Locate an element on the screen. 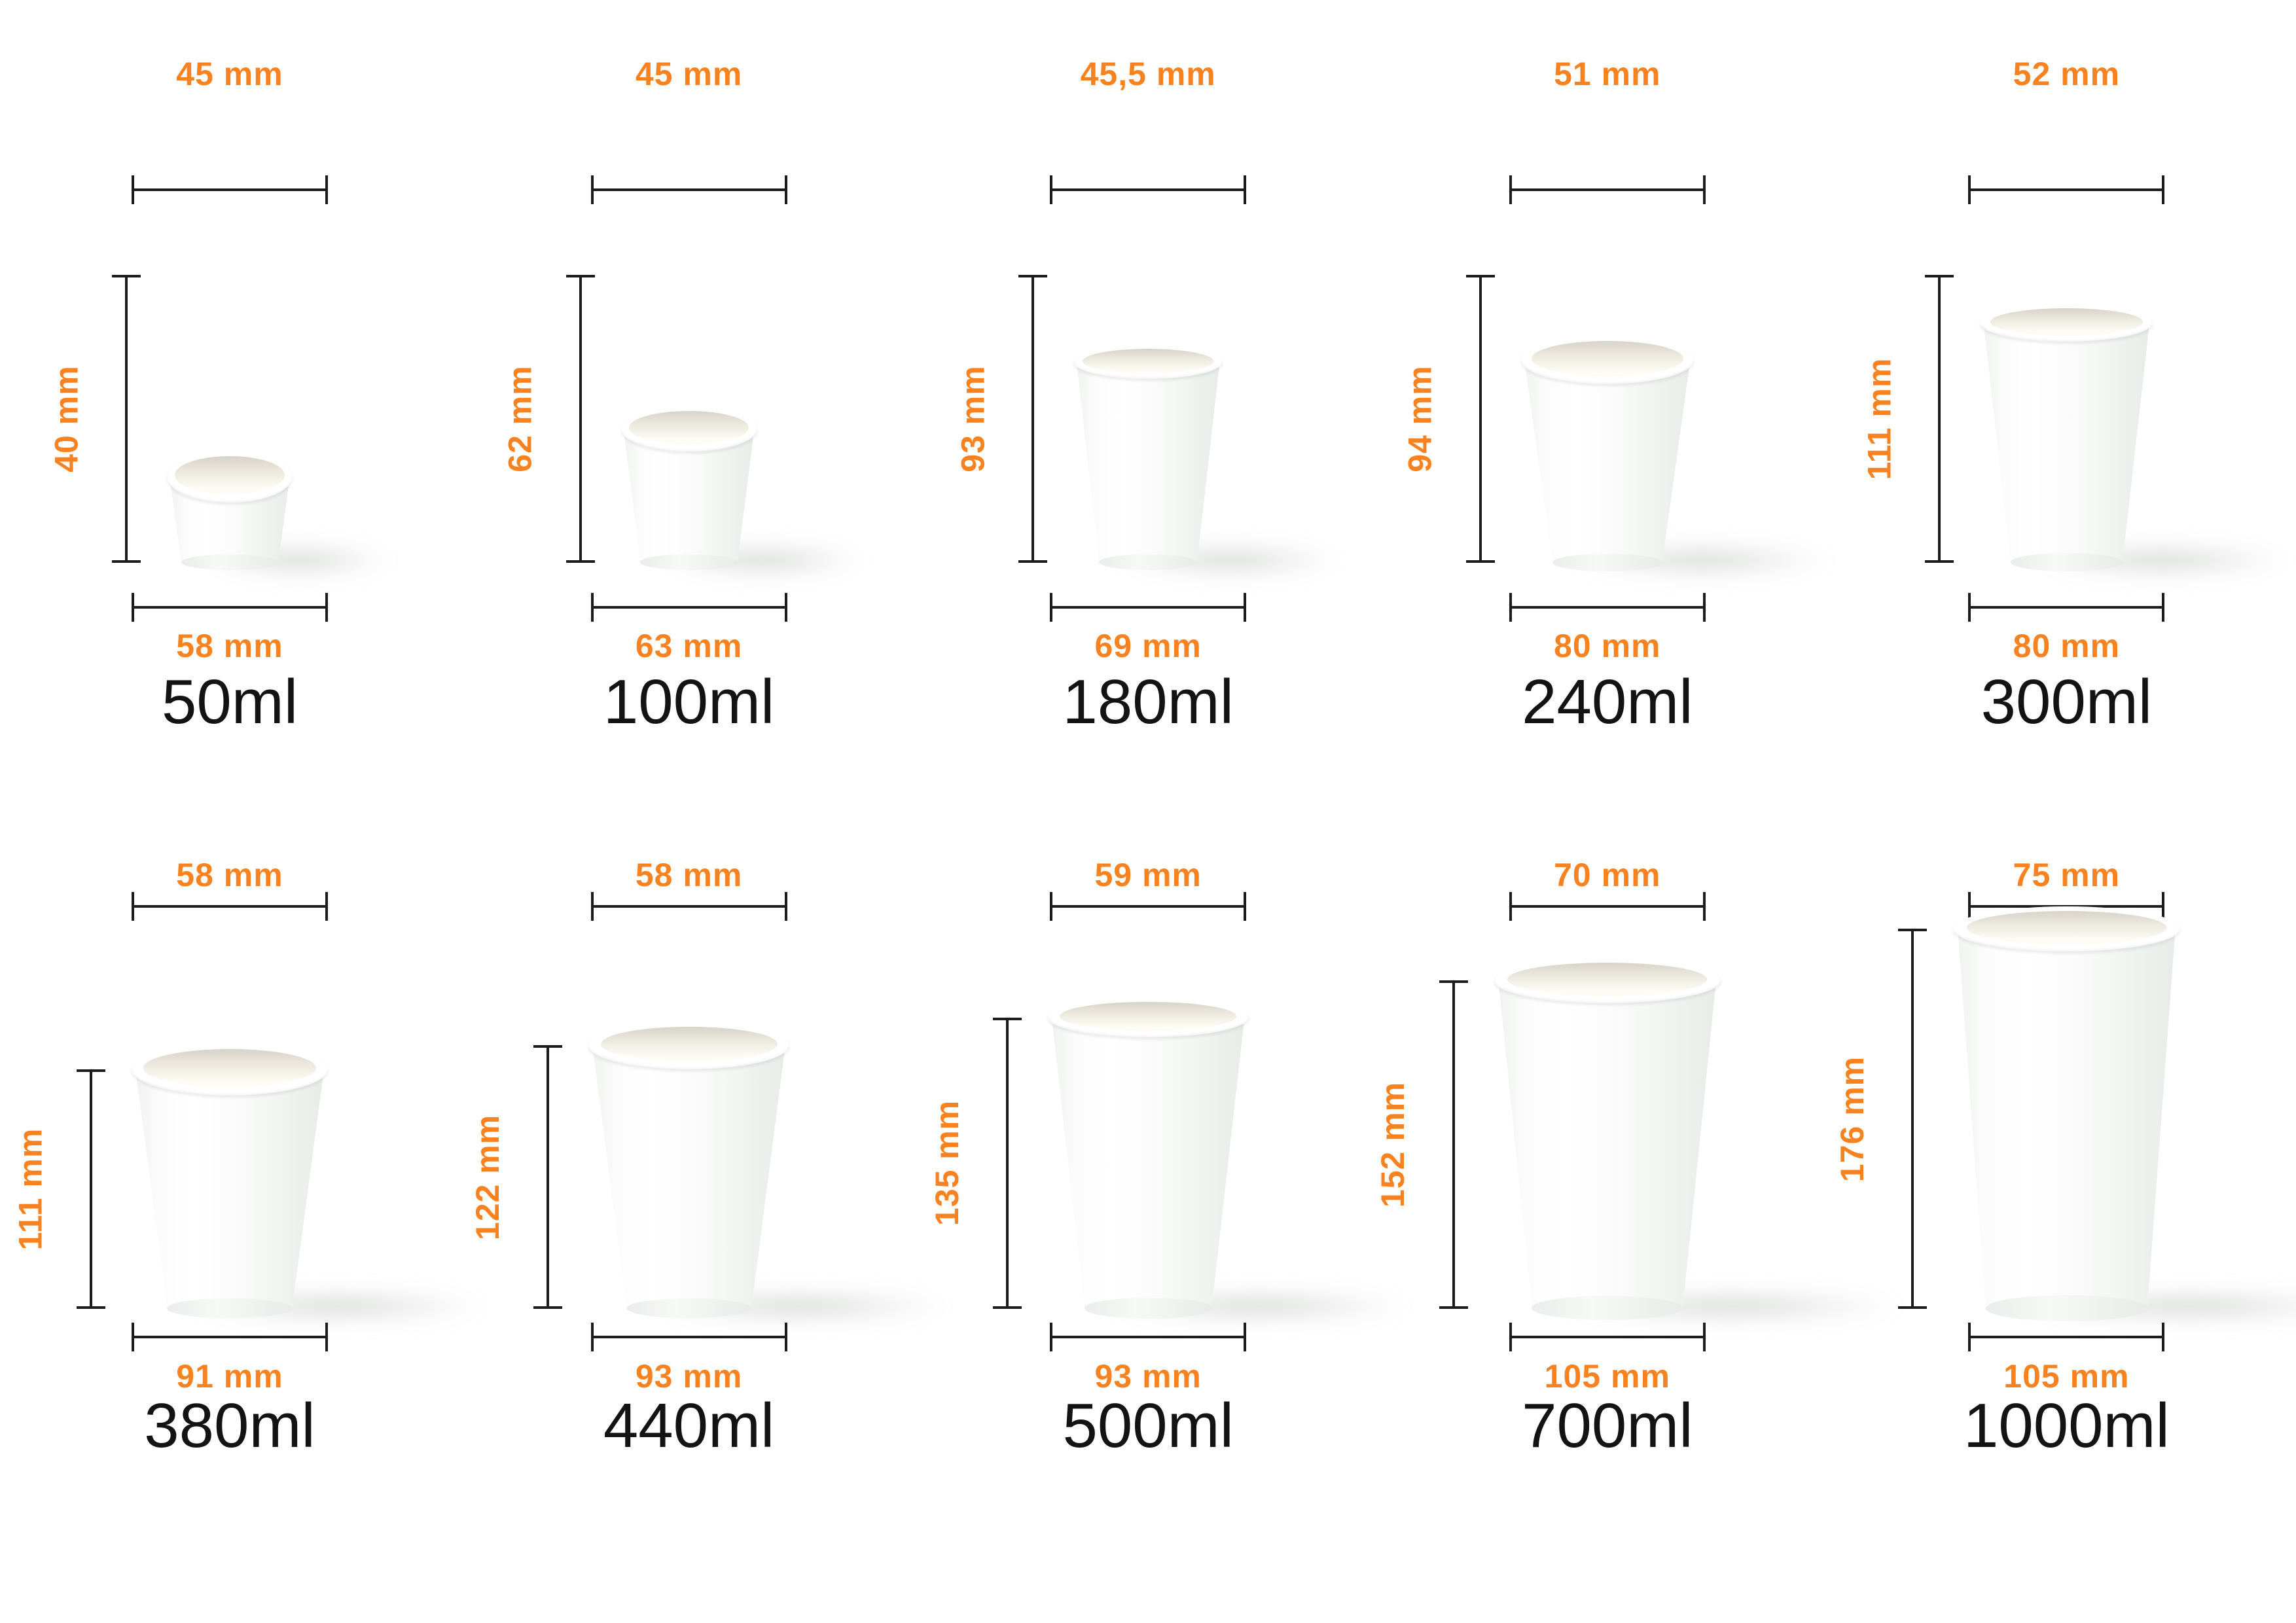 The width and height of the screenshot is (2296, 1623). height-label: 93 mm is located at coordinates (973, 419).